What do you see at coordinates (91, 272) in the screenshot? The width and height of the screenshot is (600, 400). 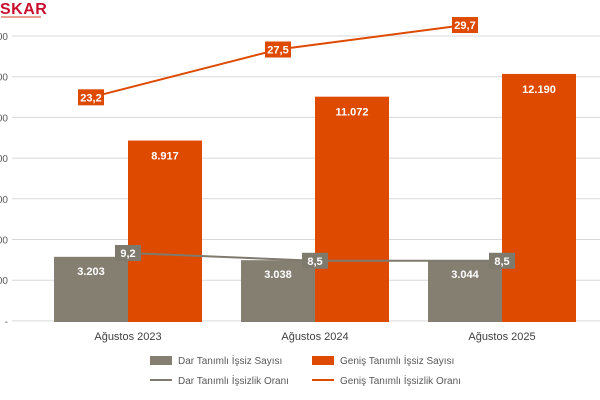 I see `bar-value-label: 3.203` at bounding box center [91, 272].